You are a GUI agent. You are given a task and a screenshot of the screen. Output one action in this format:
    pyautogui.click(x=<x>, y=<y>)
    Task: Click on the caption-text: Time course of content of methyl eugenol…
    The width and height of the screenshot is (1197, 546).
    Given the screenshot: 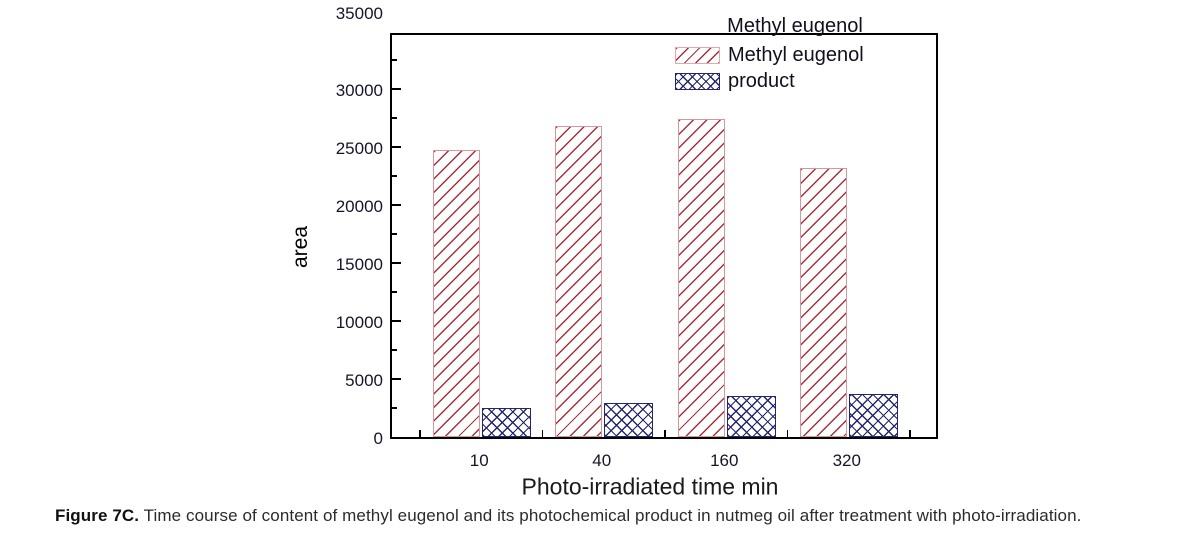 What is the action you would take?
    pyautogui.click(x=610, y=515)
    